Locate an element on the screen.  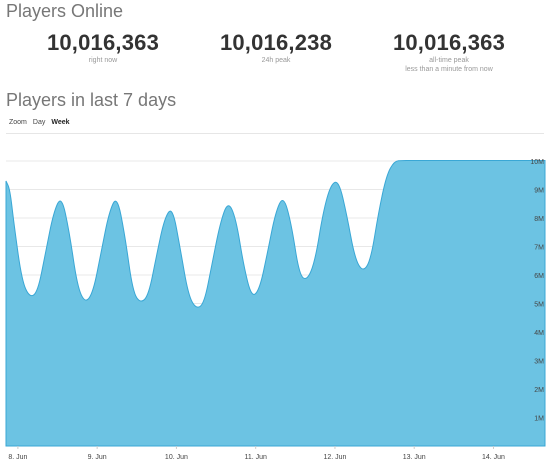
y-tick-label: 8M is located at coordinates (539, 219).